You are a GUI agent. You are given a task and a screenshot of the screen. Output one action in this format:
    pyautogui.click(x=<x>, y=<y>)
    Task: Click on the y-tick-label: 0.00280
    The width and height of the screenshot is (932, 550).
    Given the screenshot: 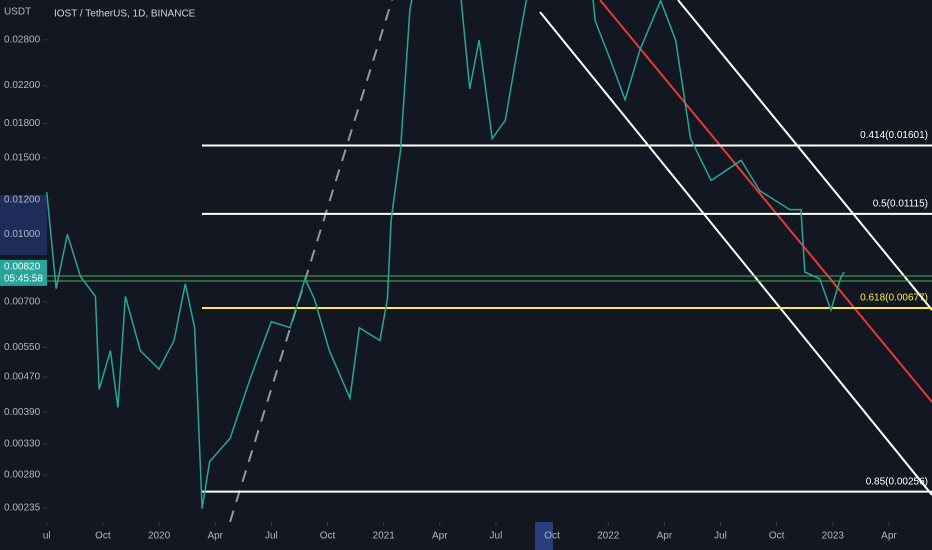 What is the action you would take?
    pyautogui.click(x=22, y=474)
    